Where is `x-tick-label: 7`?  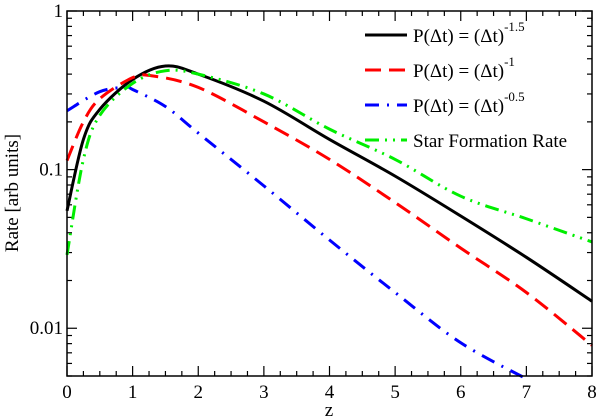
x-tick-label: 7 is located at coordinates (527, 392).